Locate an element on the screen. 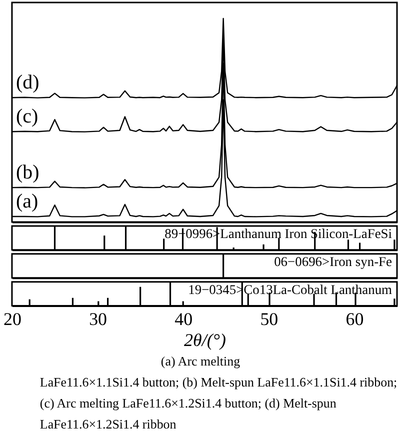 The width and height of the screenshot is (400, 433). series-label: (b) is located at coordinates (28, 173).